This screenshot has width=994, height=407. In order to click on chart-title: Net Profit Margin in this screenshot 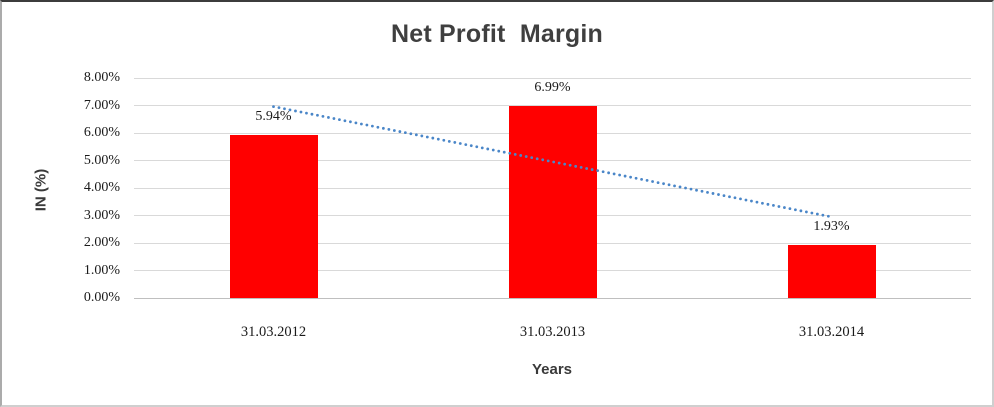, I will do `click(497, 34)`.